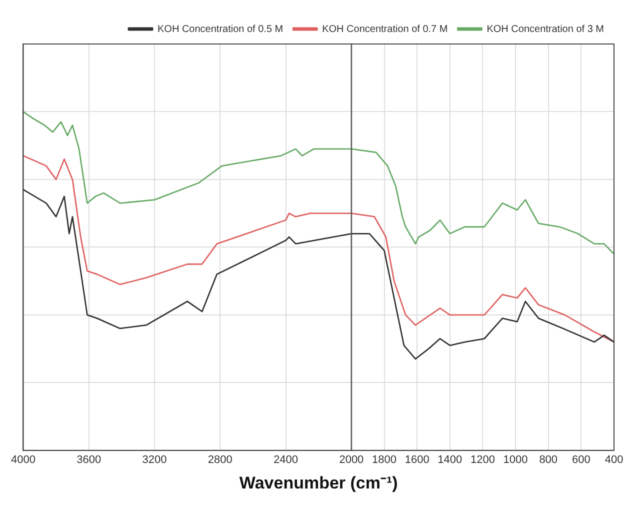 Image resolution: width=639 pixels, height=512 pixels. I want to click on x-tick-label: 1200, so click(482, 460).